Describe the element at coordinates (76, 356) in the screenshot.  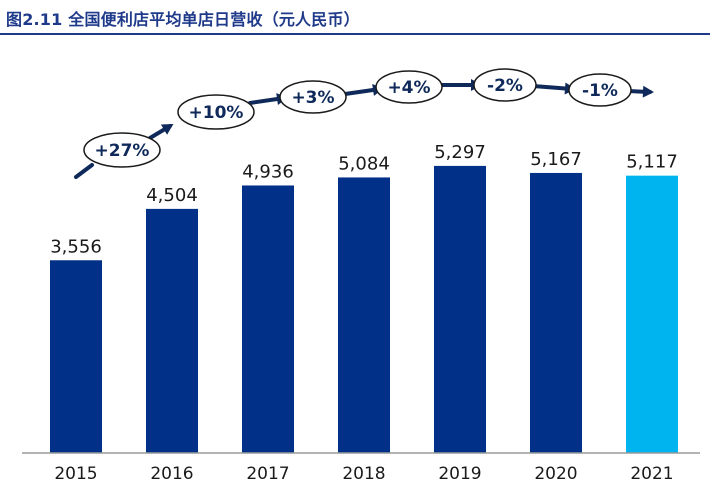
I see `bar-2015` at that location.